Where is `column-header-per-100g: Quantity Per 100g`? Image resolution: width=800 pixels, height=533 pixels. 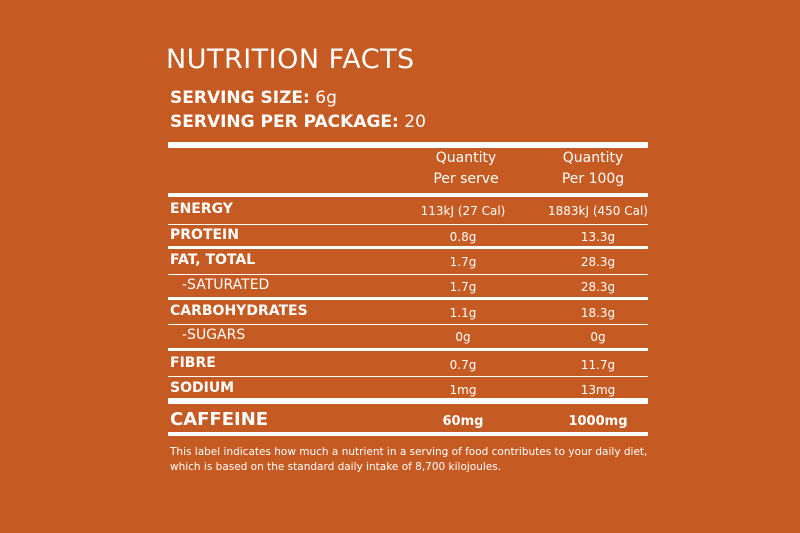 column-header-per-100g: Quantity Per 100g is located at coordinates (593, 169).